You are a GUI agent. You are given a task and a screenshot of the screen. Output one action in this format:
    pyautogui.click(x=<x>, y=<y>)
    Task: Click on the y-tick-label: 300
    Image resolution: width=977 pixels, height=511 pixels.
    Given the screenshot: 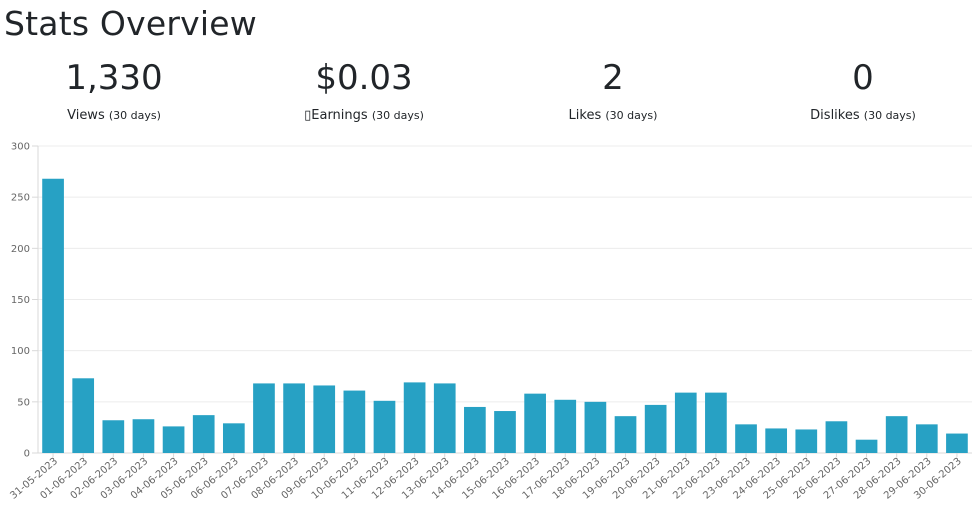 What is the action you would take?
    pyautogui.click(x=20, y=147)
    